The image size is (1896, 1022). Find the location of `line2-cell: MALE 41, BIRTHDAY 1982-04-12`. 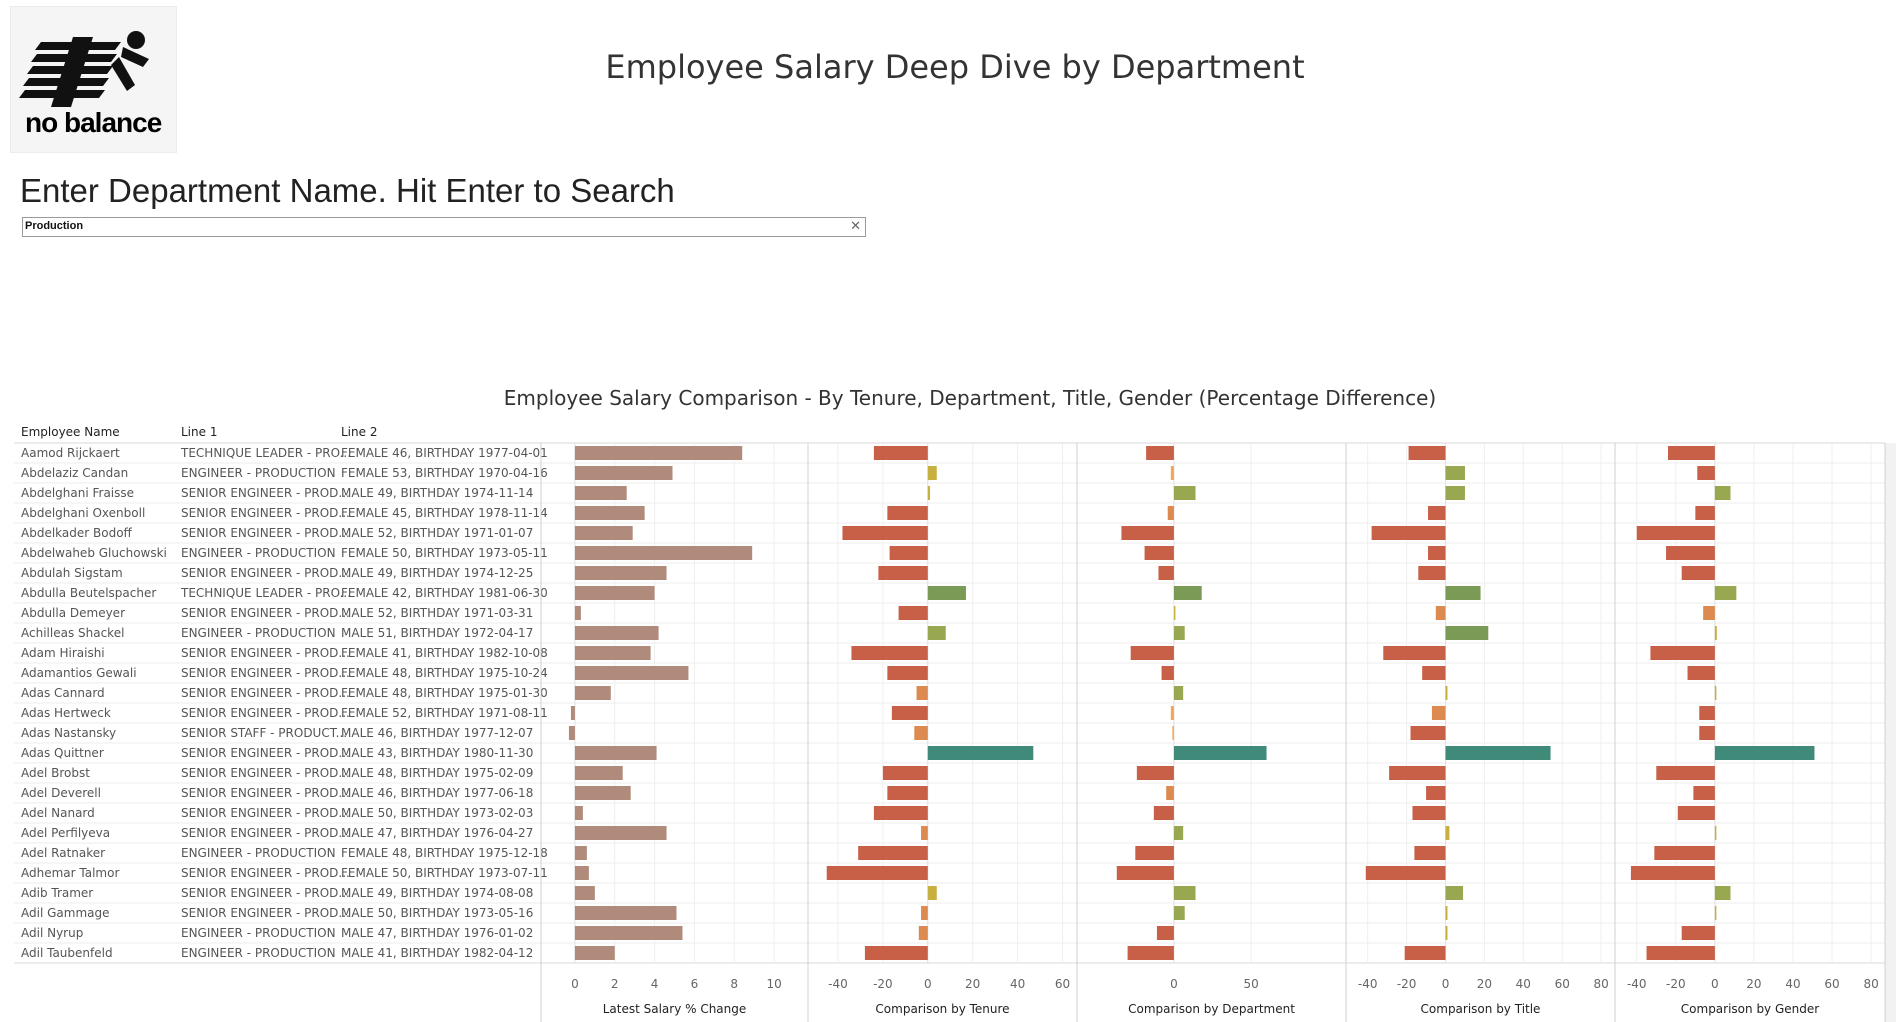

line2-cell: MALE 41, BIRTHDAY 1982-04-12 is located at coordinates (437, 953).